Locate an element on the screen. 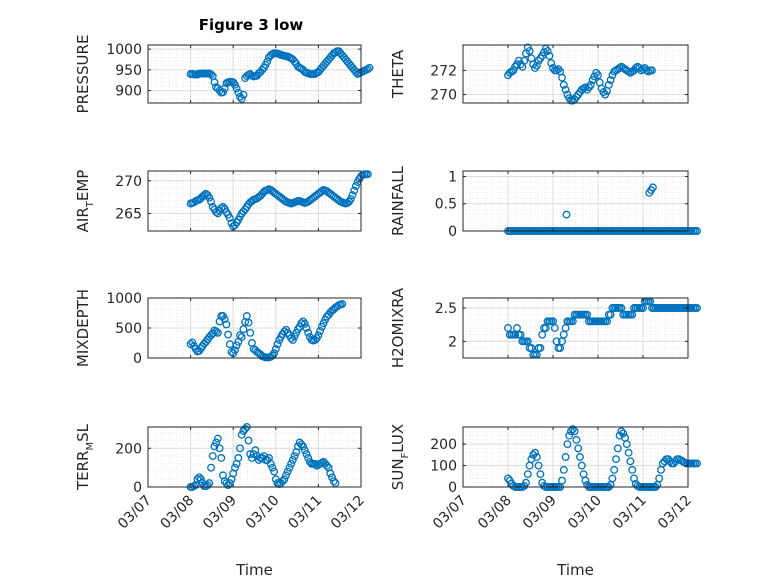 The width and height of the screenshot is (778, 587). x-tick-label: 03/08 is located at coordinates (495, 513).